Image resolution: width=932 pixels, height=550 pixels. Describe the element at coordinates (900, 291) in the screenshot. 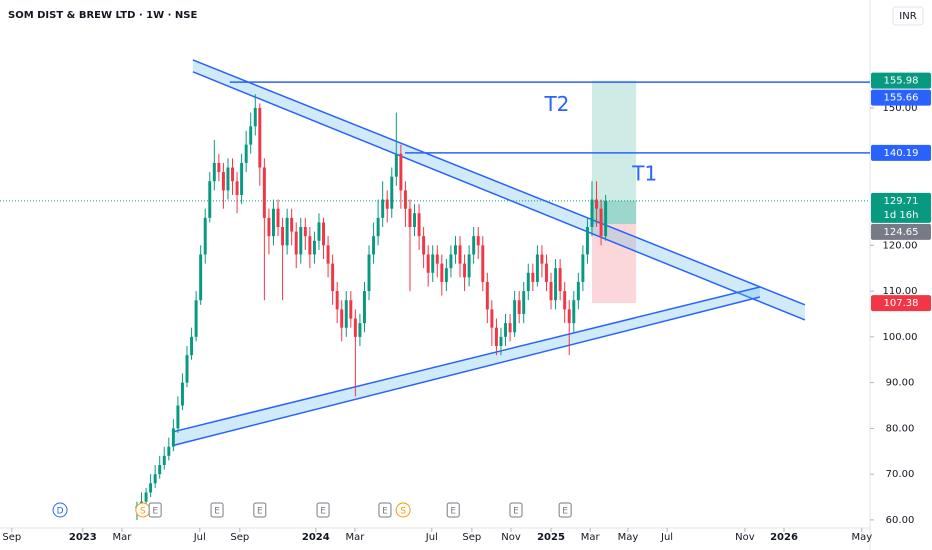

I see `y-tick-label: 110.00` at that location.